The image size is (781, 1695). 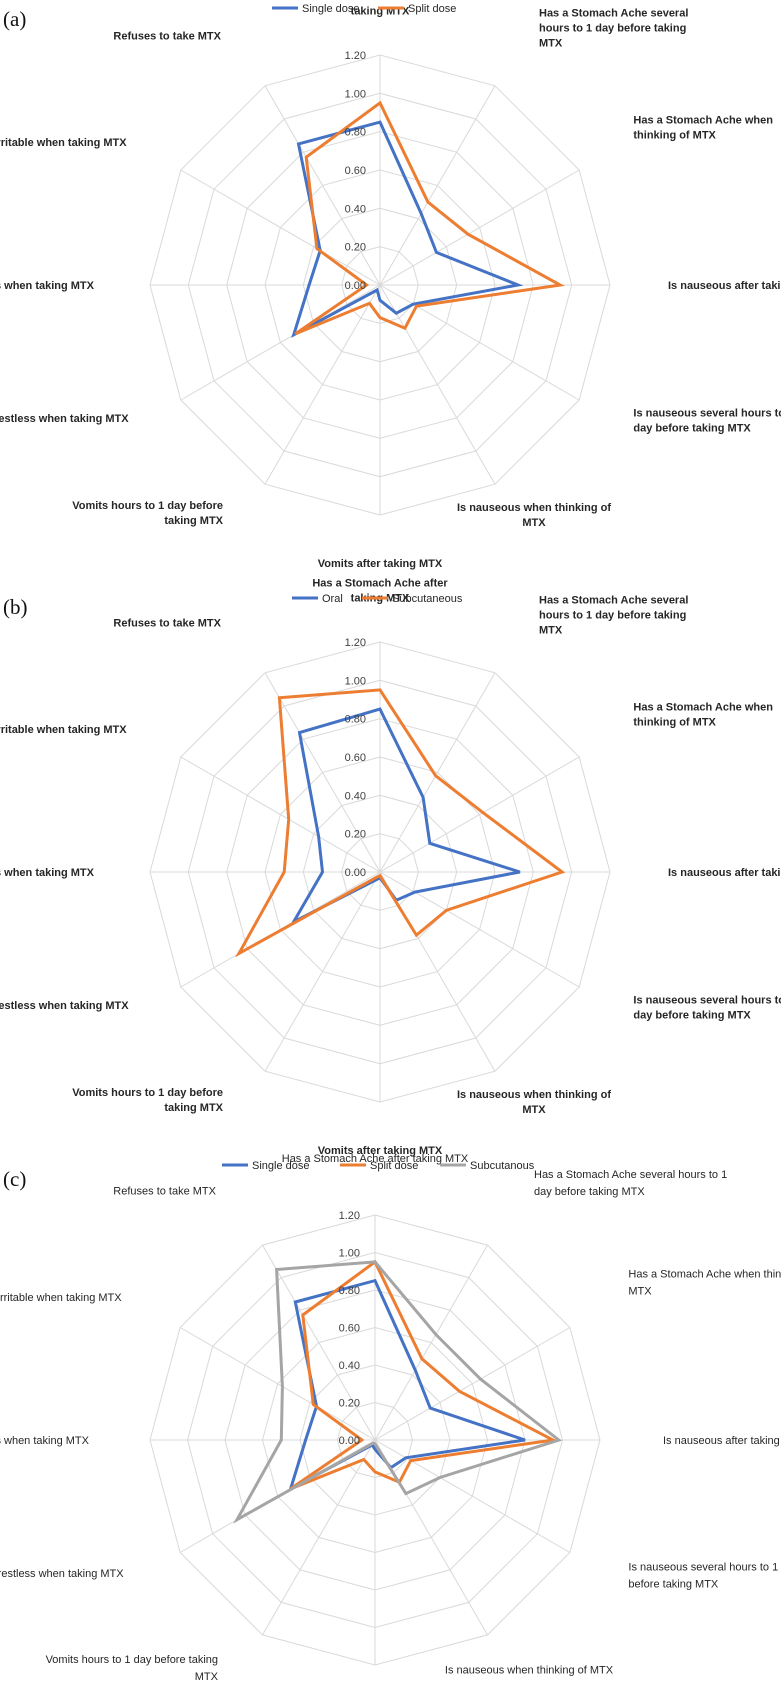 I want to click on panel-label: (b), so click(x=15, y=607).